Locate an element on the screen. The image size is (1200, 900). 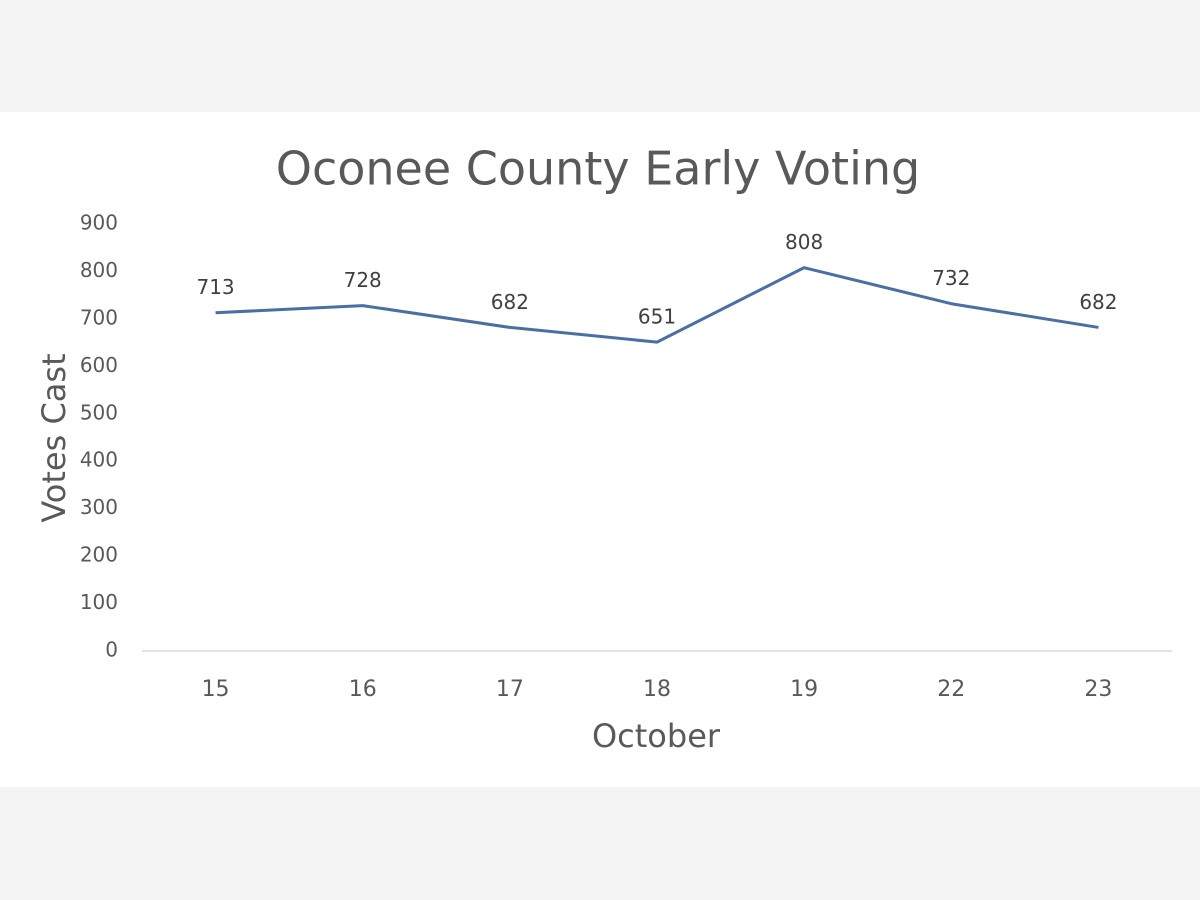
y-tick-label: 300 is located at coordinates (99, 507).